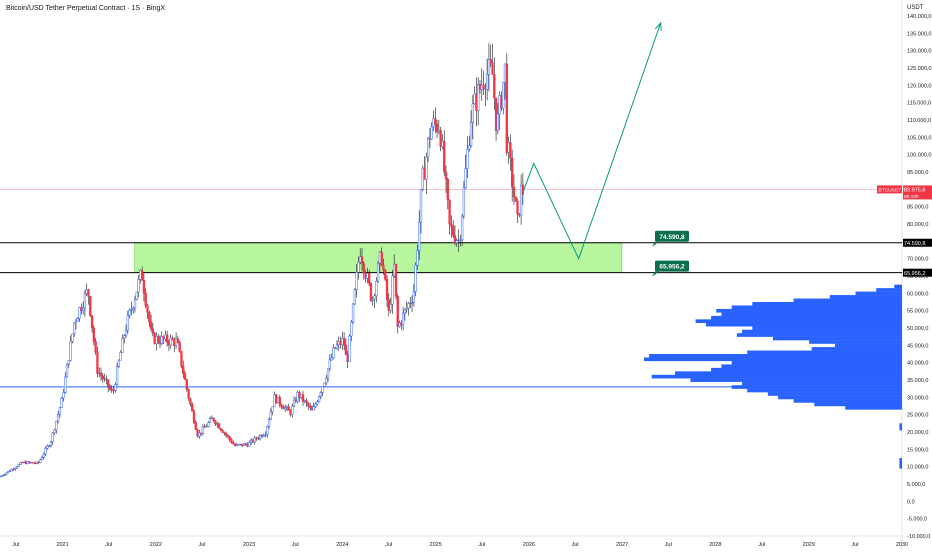 This screenshot has height=555, width=932. What do you see at coordinates (917, 173) in the screenshot?
I see `y-tick-label: 95.000,0` at bounding box center [917, 173].